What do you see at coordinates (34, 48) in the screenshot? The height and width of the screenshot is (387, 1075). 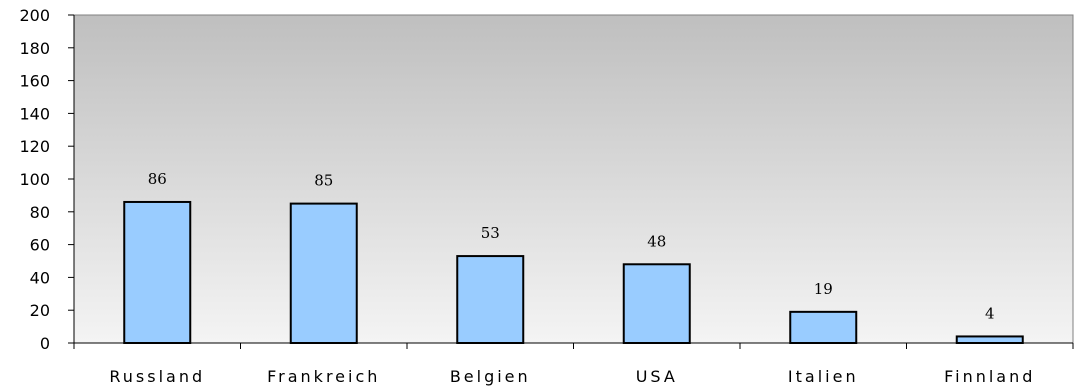 I see `y-tick-label: 180` at bounding box center [34, 48].